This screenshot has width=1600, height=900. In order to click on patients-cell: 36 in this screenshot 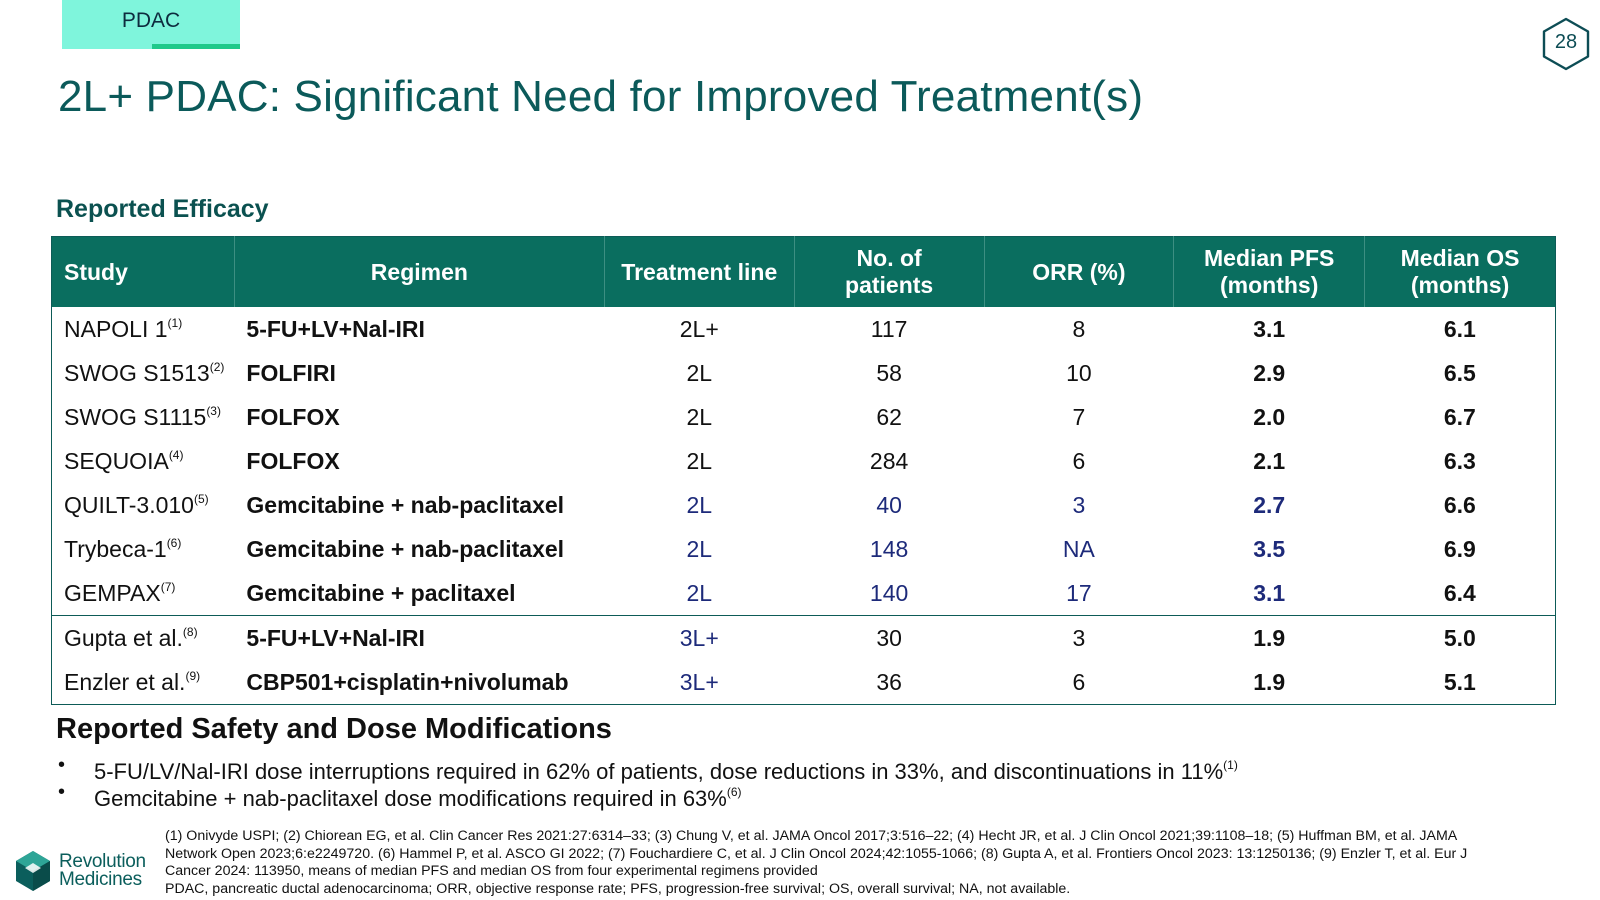, I will do `click(889, 681)`.